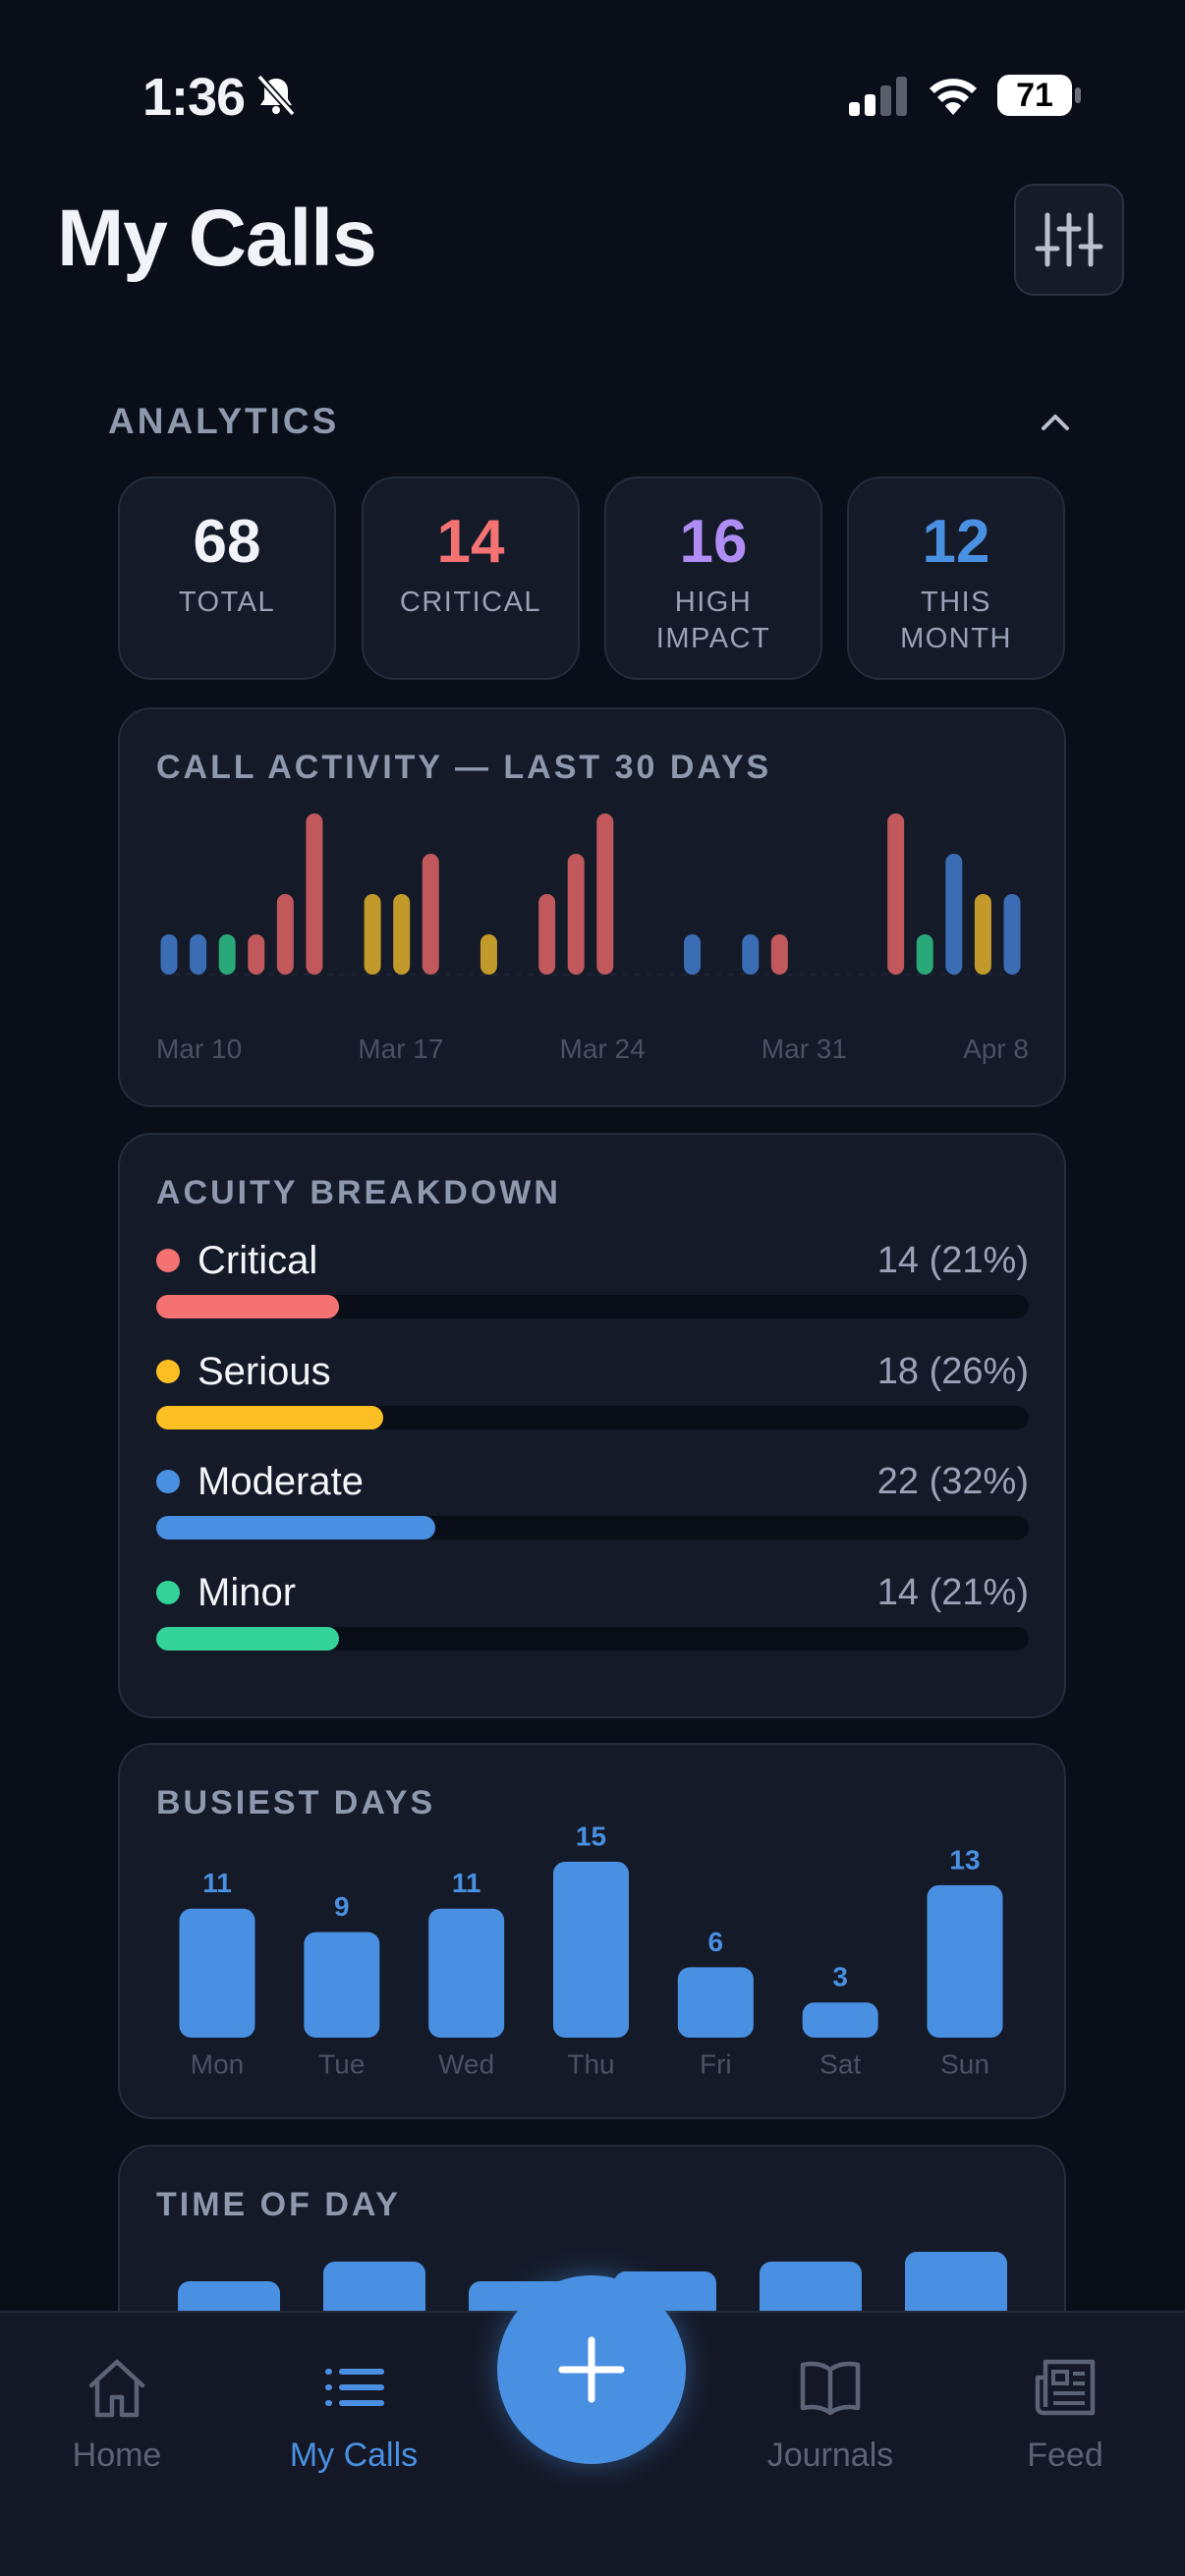  I want to click on stat-card: 12 THIS MONTH, so click(956, 578).